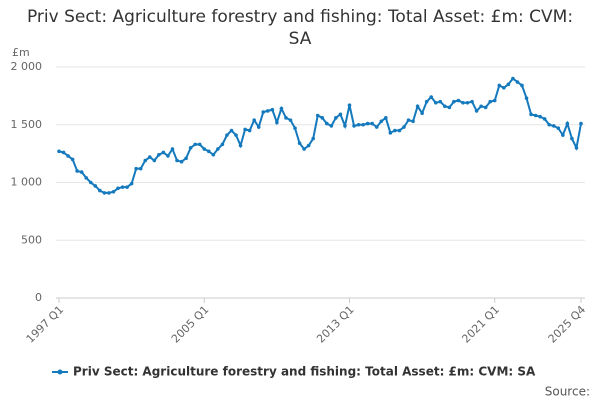  Describe the element at coordinates (60, 372) in the screenshot. I see `legend-marker` at that location.